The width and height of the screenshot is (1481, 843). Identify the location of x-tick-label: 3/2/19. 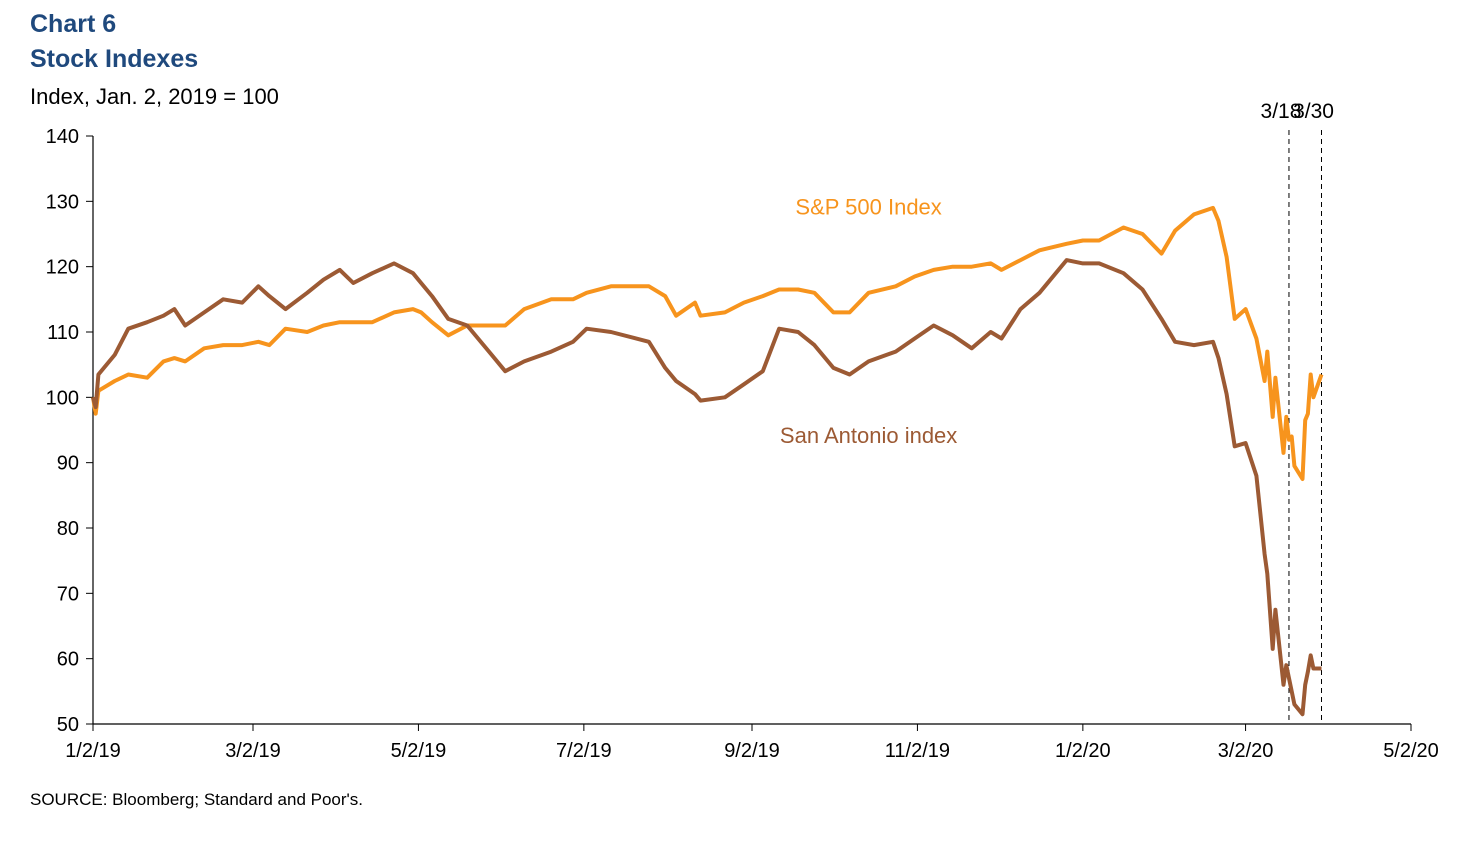
(253, 751).